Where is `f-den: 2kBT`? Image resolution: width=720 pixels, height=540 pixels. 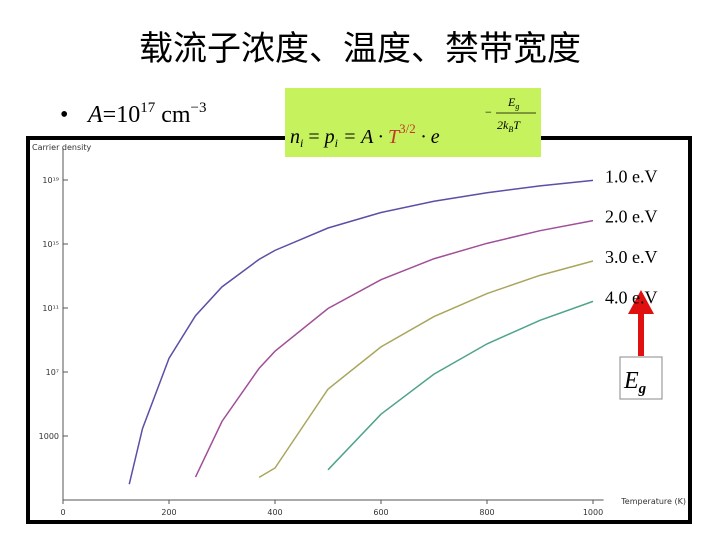 f-den: 2kBT is located at coordinates (509, 126).